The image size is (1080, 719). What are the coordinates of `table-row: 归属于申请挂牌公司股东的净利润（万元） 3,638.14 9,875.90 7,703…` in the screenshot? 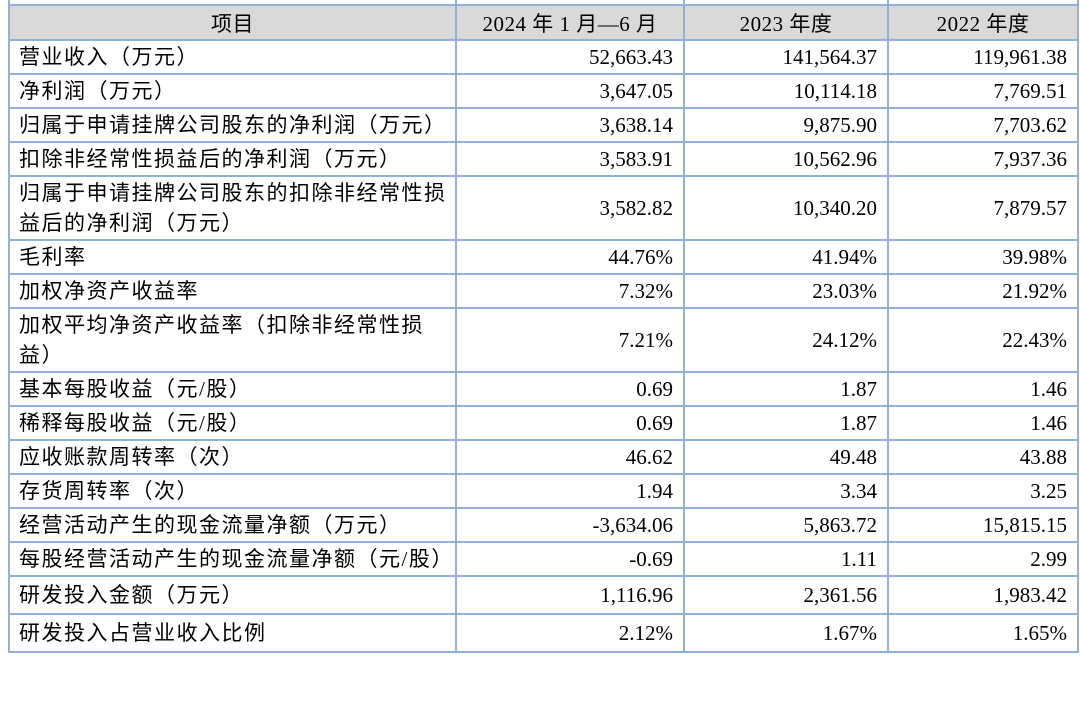 It's located at (543, 125).